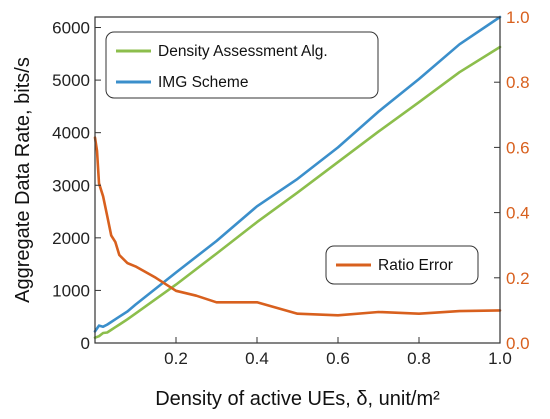 The image size is (550, 419). I want to click on x-tick-label: 0.2, so click(176, 358).